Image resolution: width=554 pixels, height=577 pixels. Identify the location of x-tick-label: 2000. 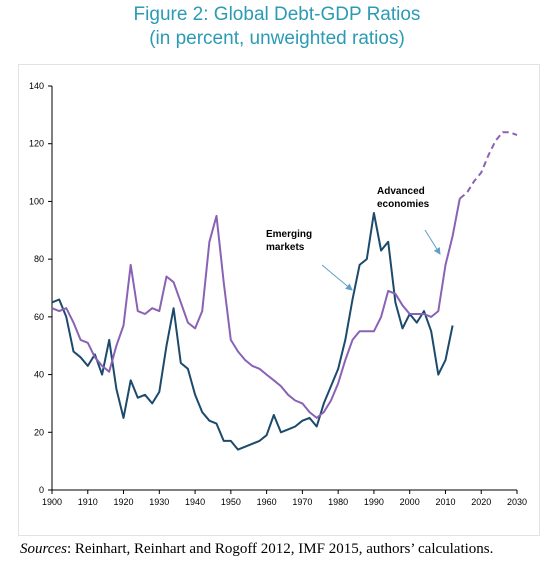
(410, 502).